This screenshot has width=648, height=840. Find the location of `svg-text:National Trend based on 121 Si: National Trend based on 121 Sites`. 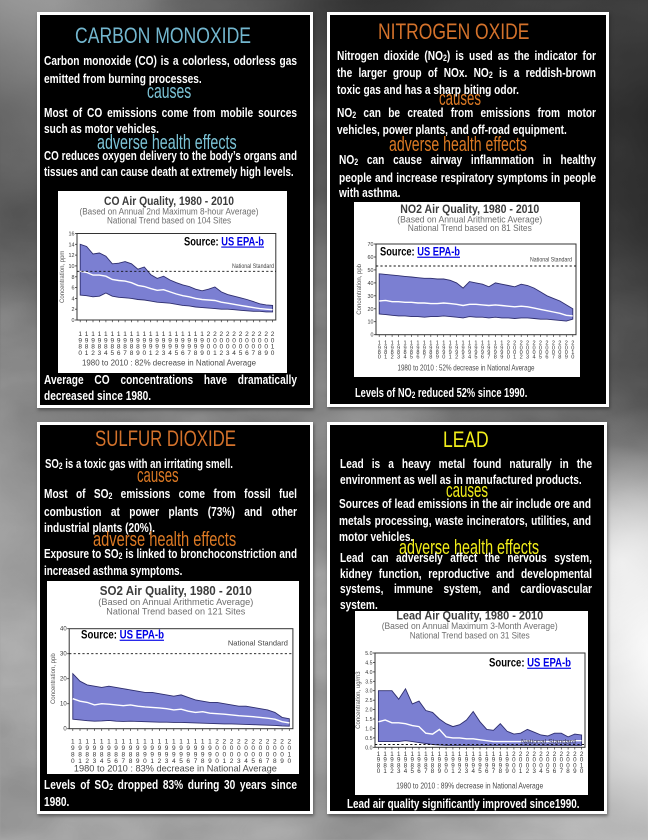

svg-text:National Trend based on 121 Si: National Trend based on 121 Sites is located at coordinates (175, 611).